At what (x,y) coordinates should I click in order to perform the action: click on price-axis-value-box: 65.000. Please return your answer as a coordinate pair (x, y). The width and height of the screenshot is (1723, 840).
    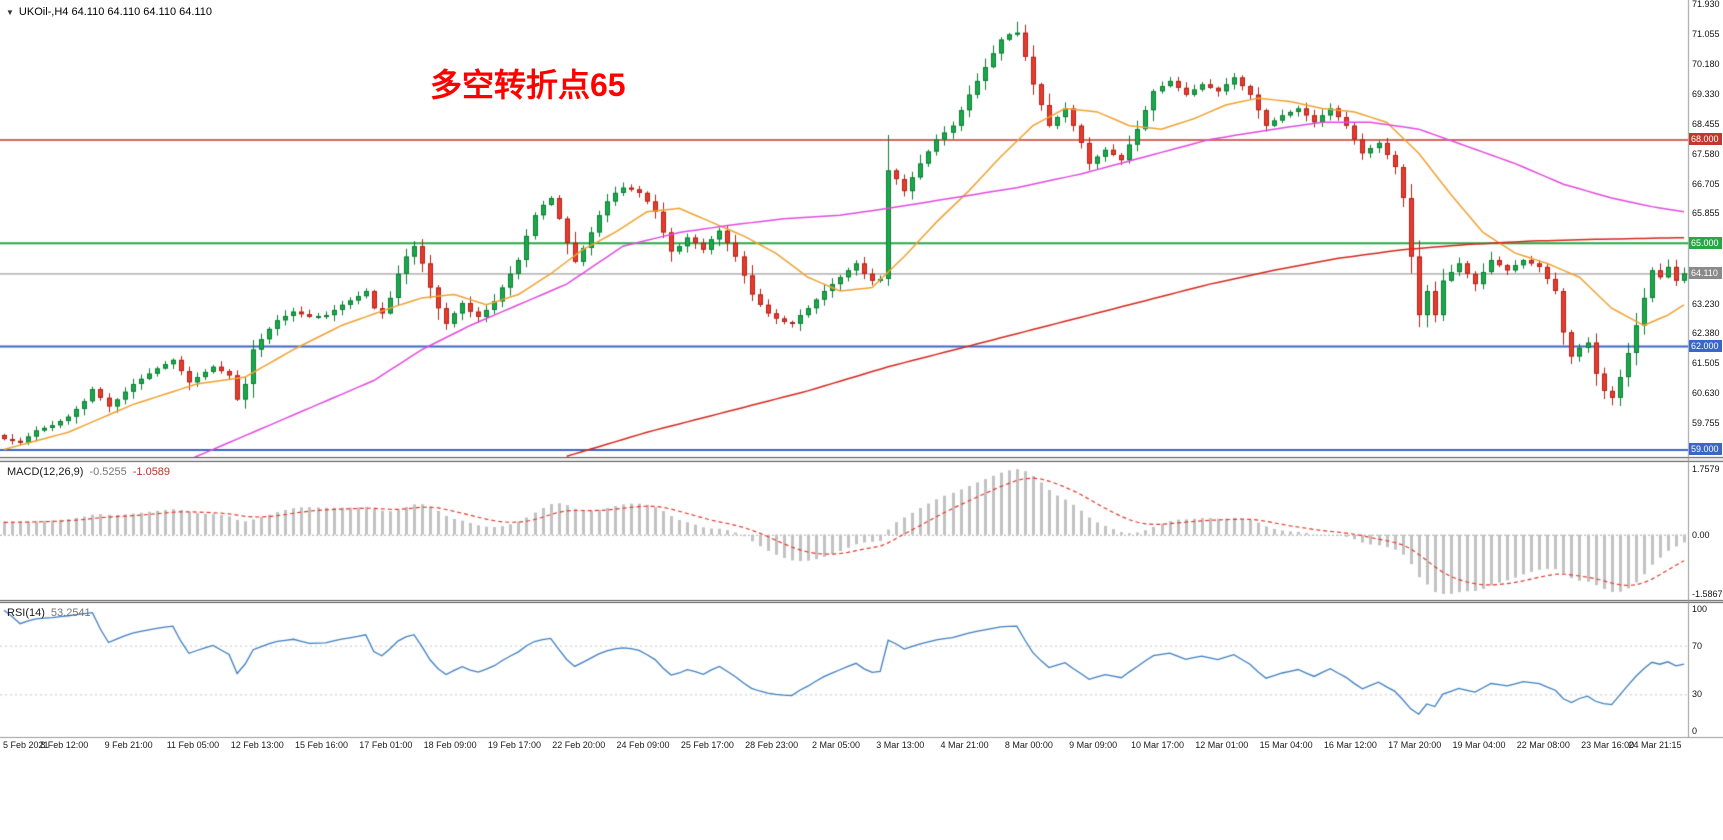
    Looking at the image, I should click on (1705, 242).